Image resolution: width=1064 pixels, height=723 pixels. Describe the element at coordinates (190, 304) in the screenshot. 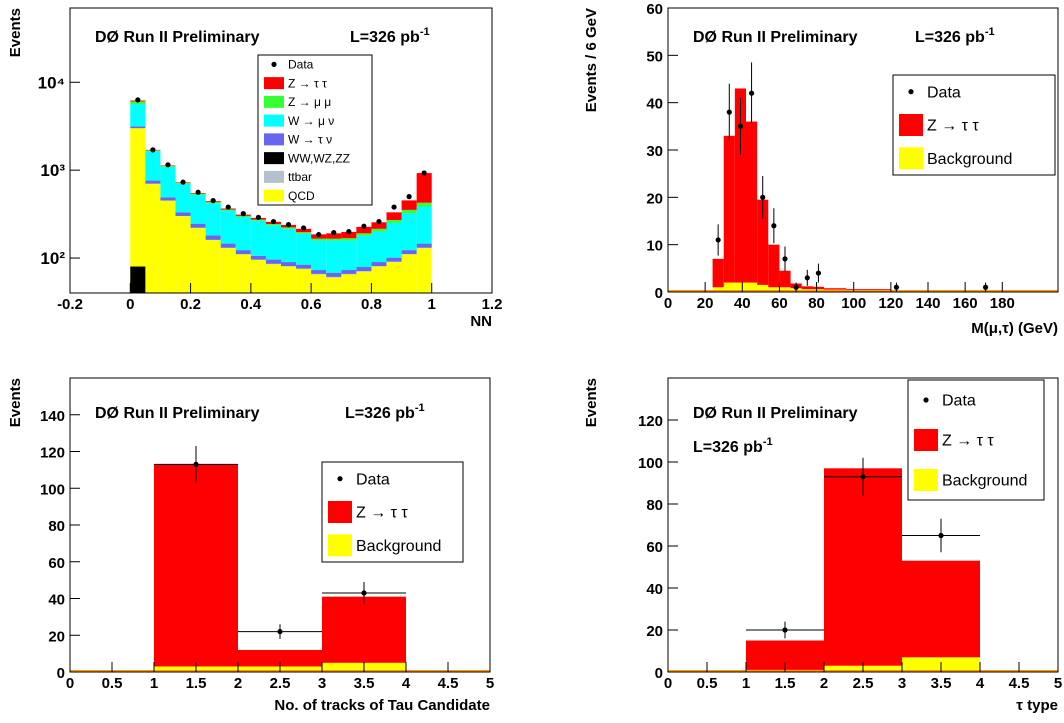

I see `x-tick-label: 0.2` at that location.